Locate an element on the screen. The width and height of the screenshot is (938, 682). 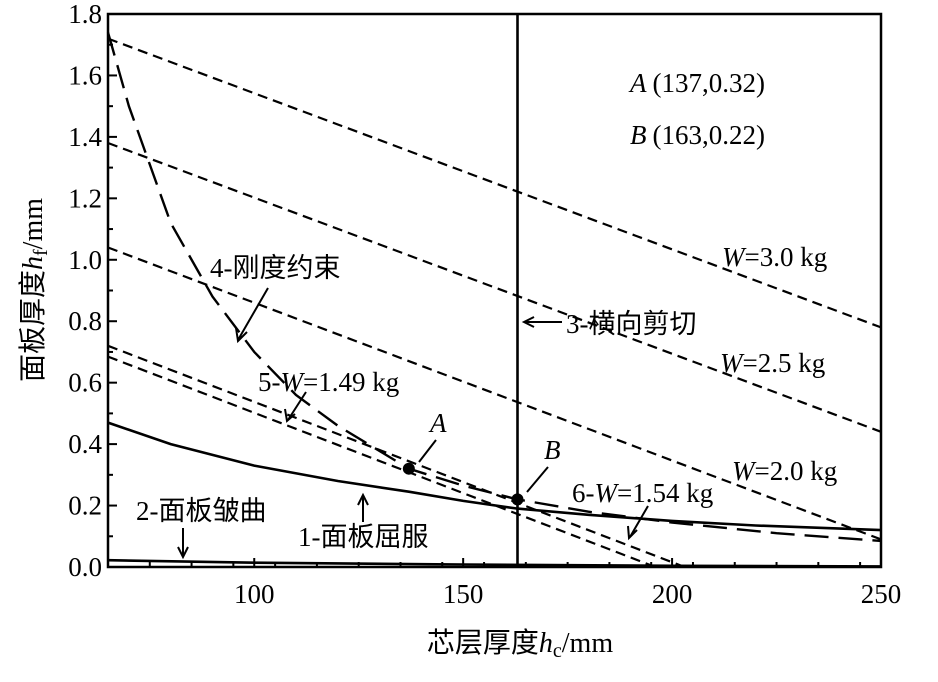
y-axis-title-unit: /mm is located at coordinates (33, 224).